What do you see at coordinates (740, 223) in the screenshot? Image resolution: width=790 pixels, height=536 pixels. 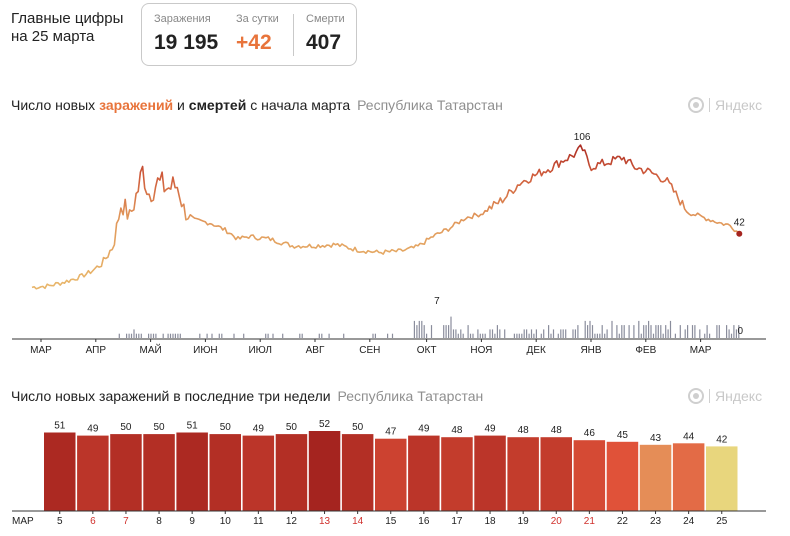 I see `last-infections-label: 42` at bounding box center [740, 223].